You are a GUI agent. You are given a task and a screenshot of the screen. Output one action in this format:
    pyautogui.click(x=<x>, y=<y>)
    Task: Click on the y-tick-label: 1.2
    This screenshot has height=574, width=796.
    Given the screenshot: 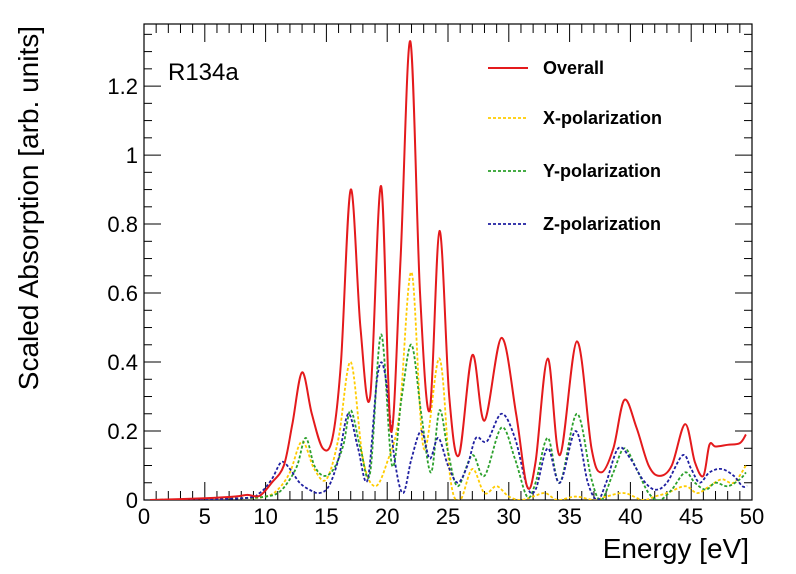 What is the action you would take?
    pyautogui.click(x=122, y=86)
    